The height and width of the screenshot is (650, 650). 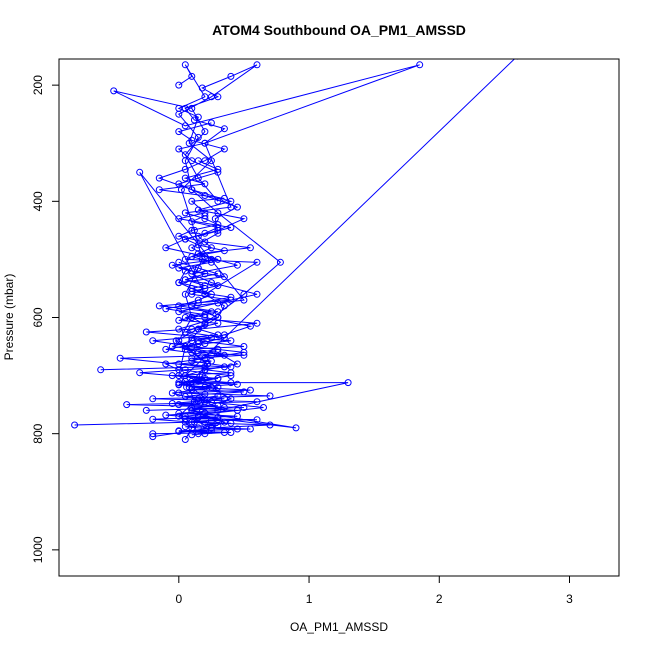 What do you see at coordinates (374, 590) in the screenshot?
I see `x-axis: 0 1 2 3` at bounding box center [374, 590].